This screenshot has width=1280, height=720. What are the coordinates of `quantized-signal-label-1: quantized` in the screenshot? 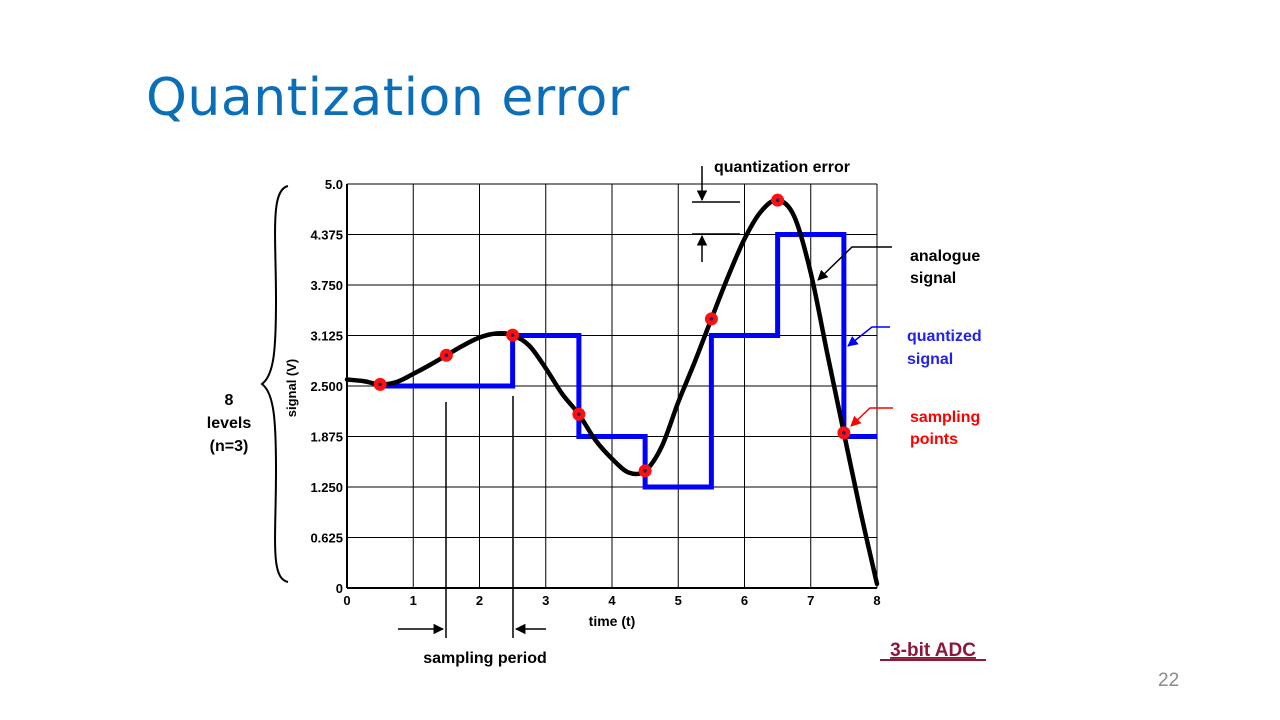 It's located at (944, 336).